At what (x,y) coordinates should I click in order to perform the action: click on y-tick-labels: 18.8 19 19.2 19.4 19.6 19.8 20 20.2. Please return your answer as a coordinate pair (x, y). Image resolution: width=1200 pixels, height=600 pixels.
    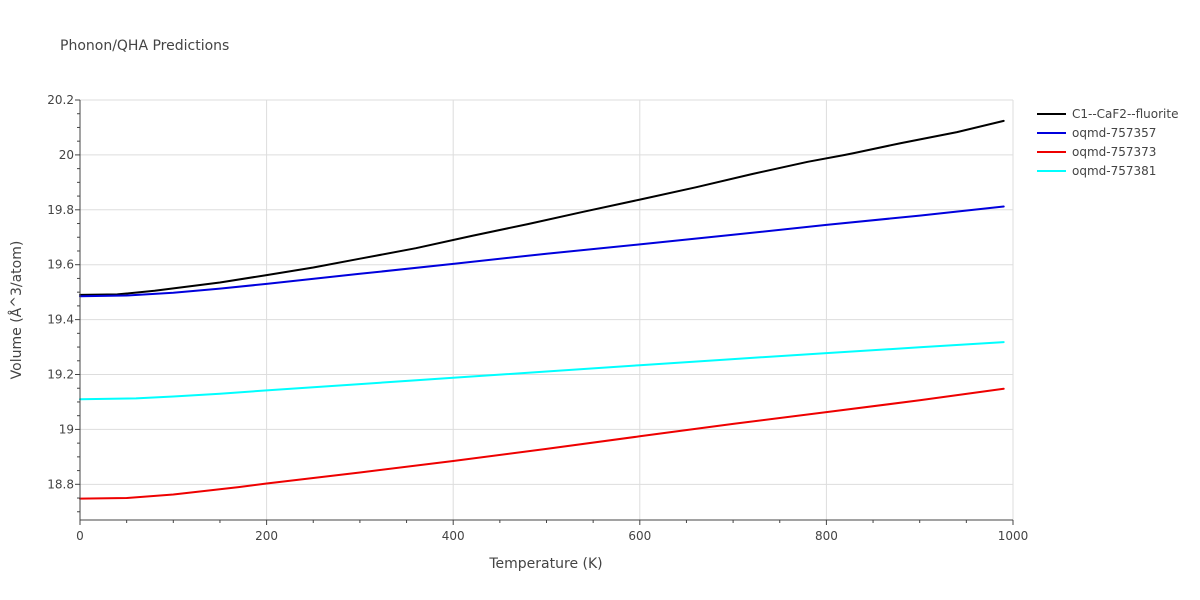
    Looking at the image, I should click on (60, 292).